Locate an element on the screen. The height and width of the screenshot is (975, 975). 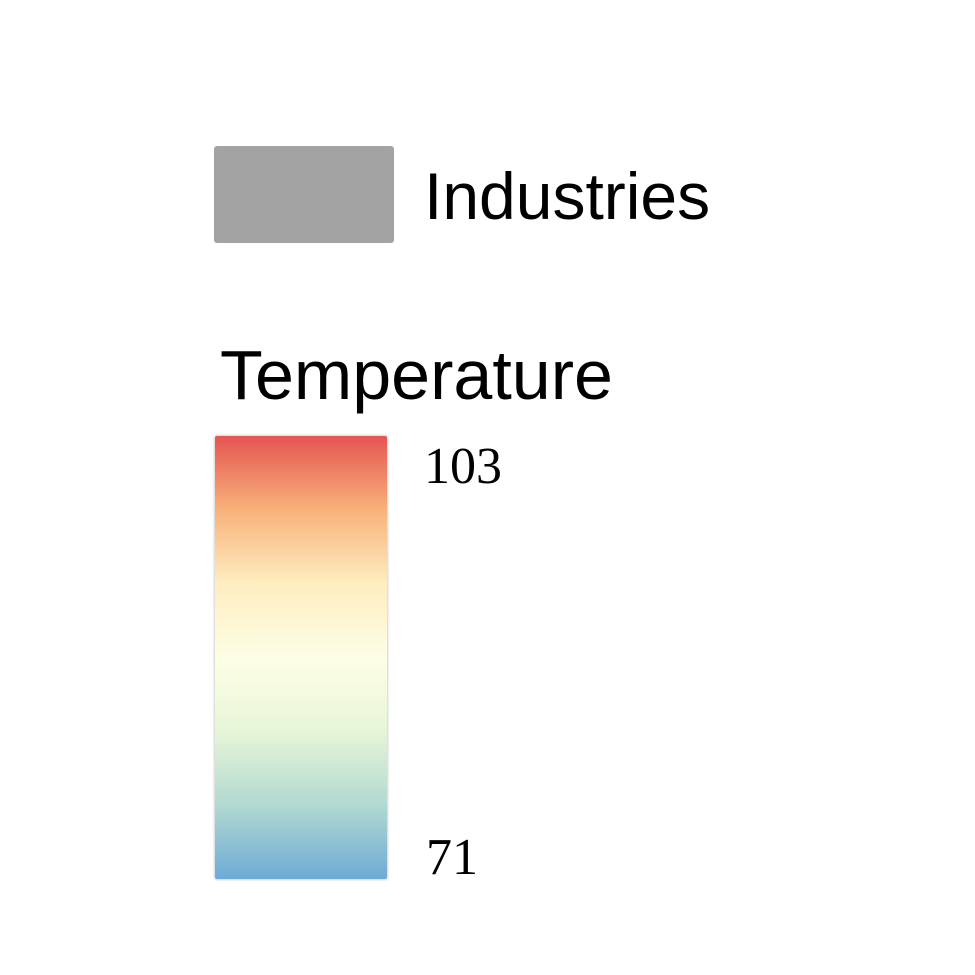
temperature-color-bar is located at coordinates (301, 657).